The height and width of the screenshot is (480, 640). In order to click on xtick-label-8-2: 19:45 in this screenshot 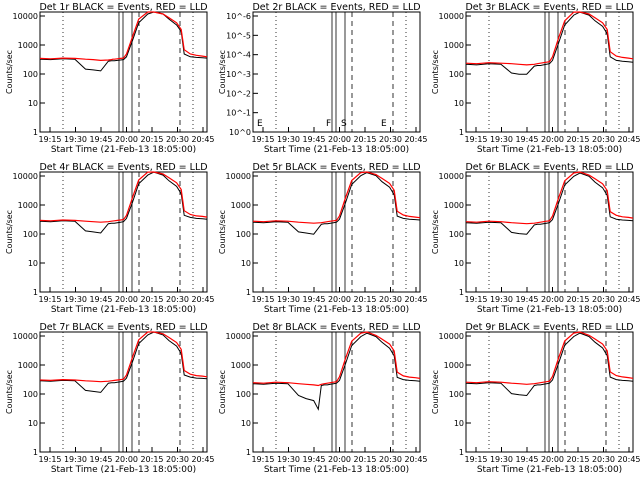, I will do `click(313, 459)`.